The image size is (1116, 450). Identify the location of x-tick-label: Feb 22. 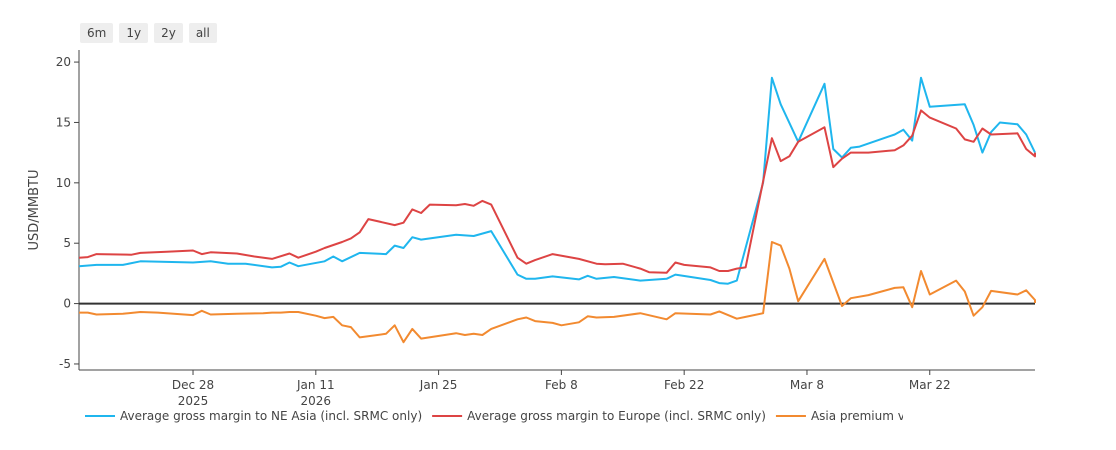
(684, 385).